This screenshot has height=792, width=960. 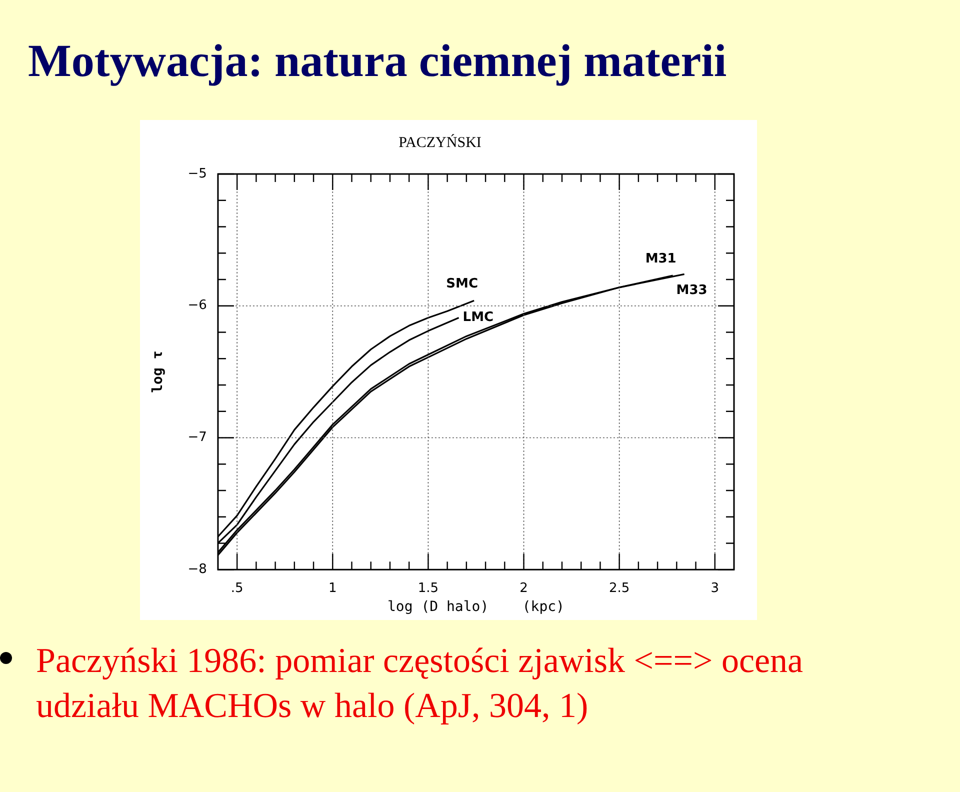 What do you see at coordinates (475, 607) in the screenshot?
I see `x-axis-title: log (D halo) (kpc)` at bounding box center [475, 607].